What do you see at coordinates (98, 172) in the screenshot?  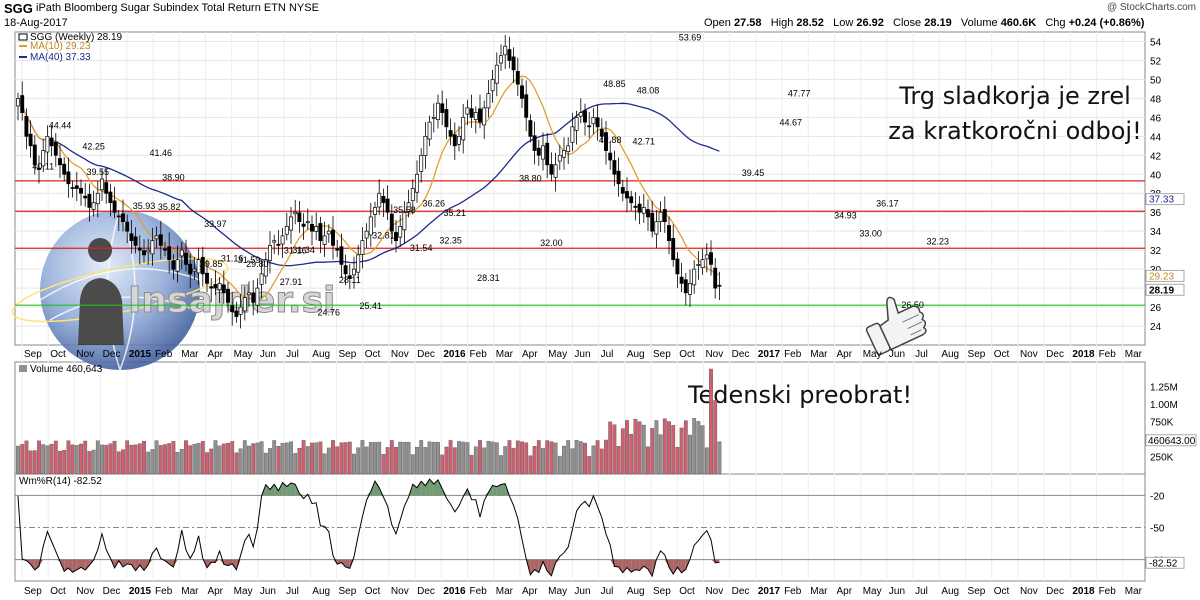 I see `price-data-label: 39.55` at bounding box center [98, 172].